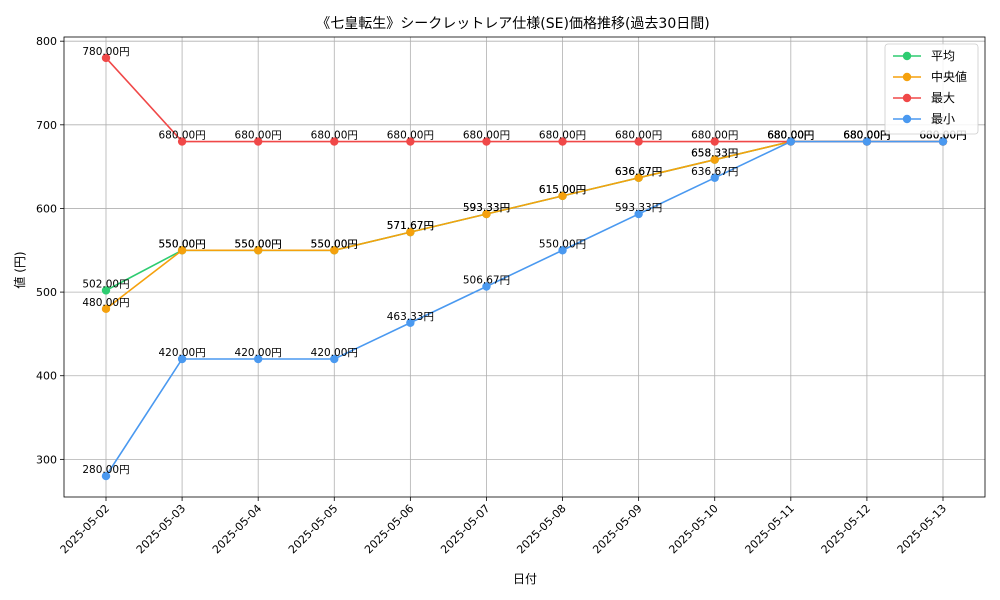 This screenshot has height=600, width=1000. Describe the element at coordinates (46, 125) in the screenshot. I see `y-tick-label: 700` at that location.